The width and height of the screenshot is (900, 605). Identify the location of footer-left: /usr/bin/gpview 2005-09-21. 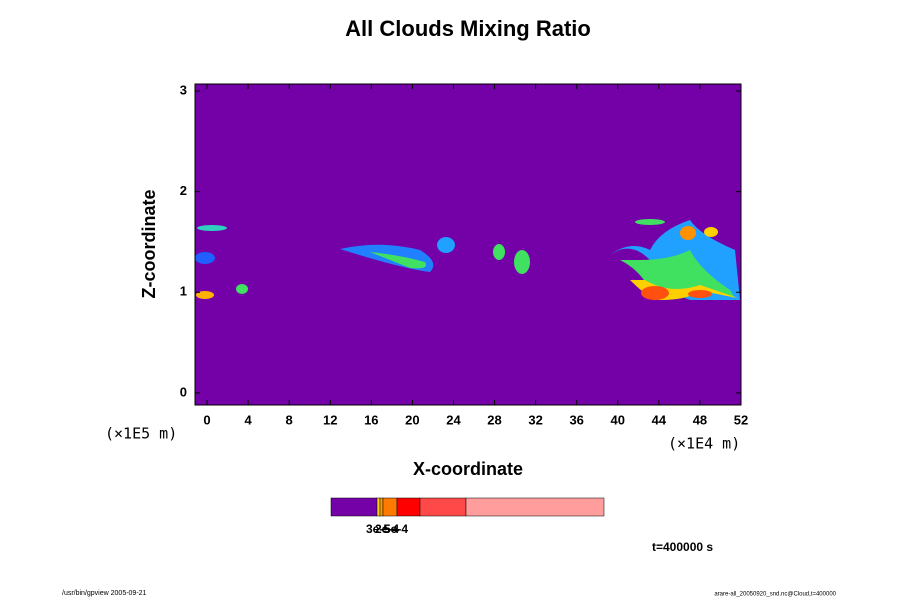
(104, 593).